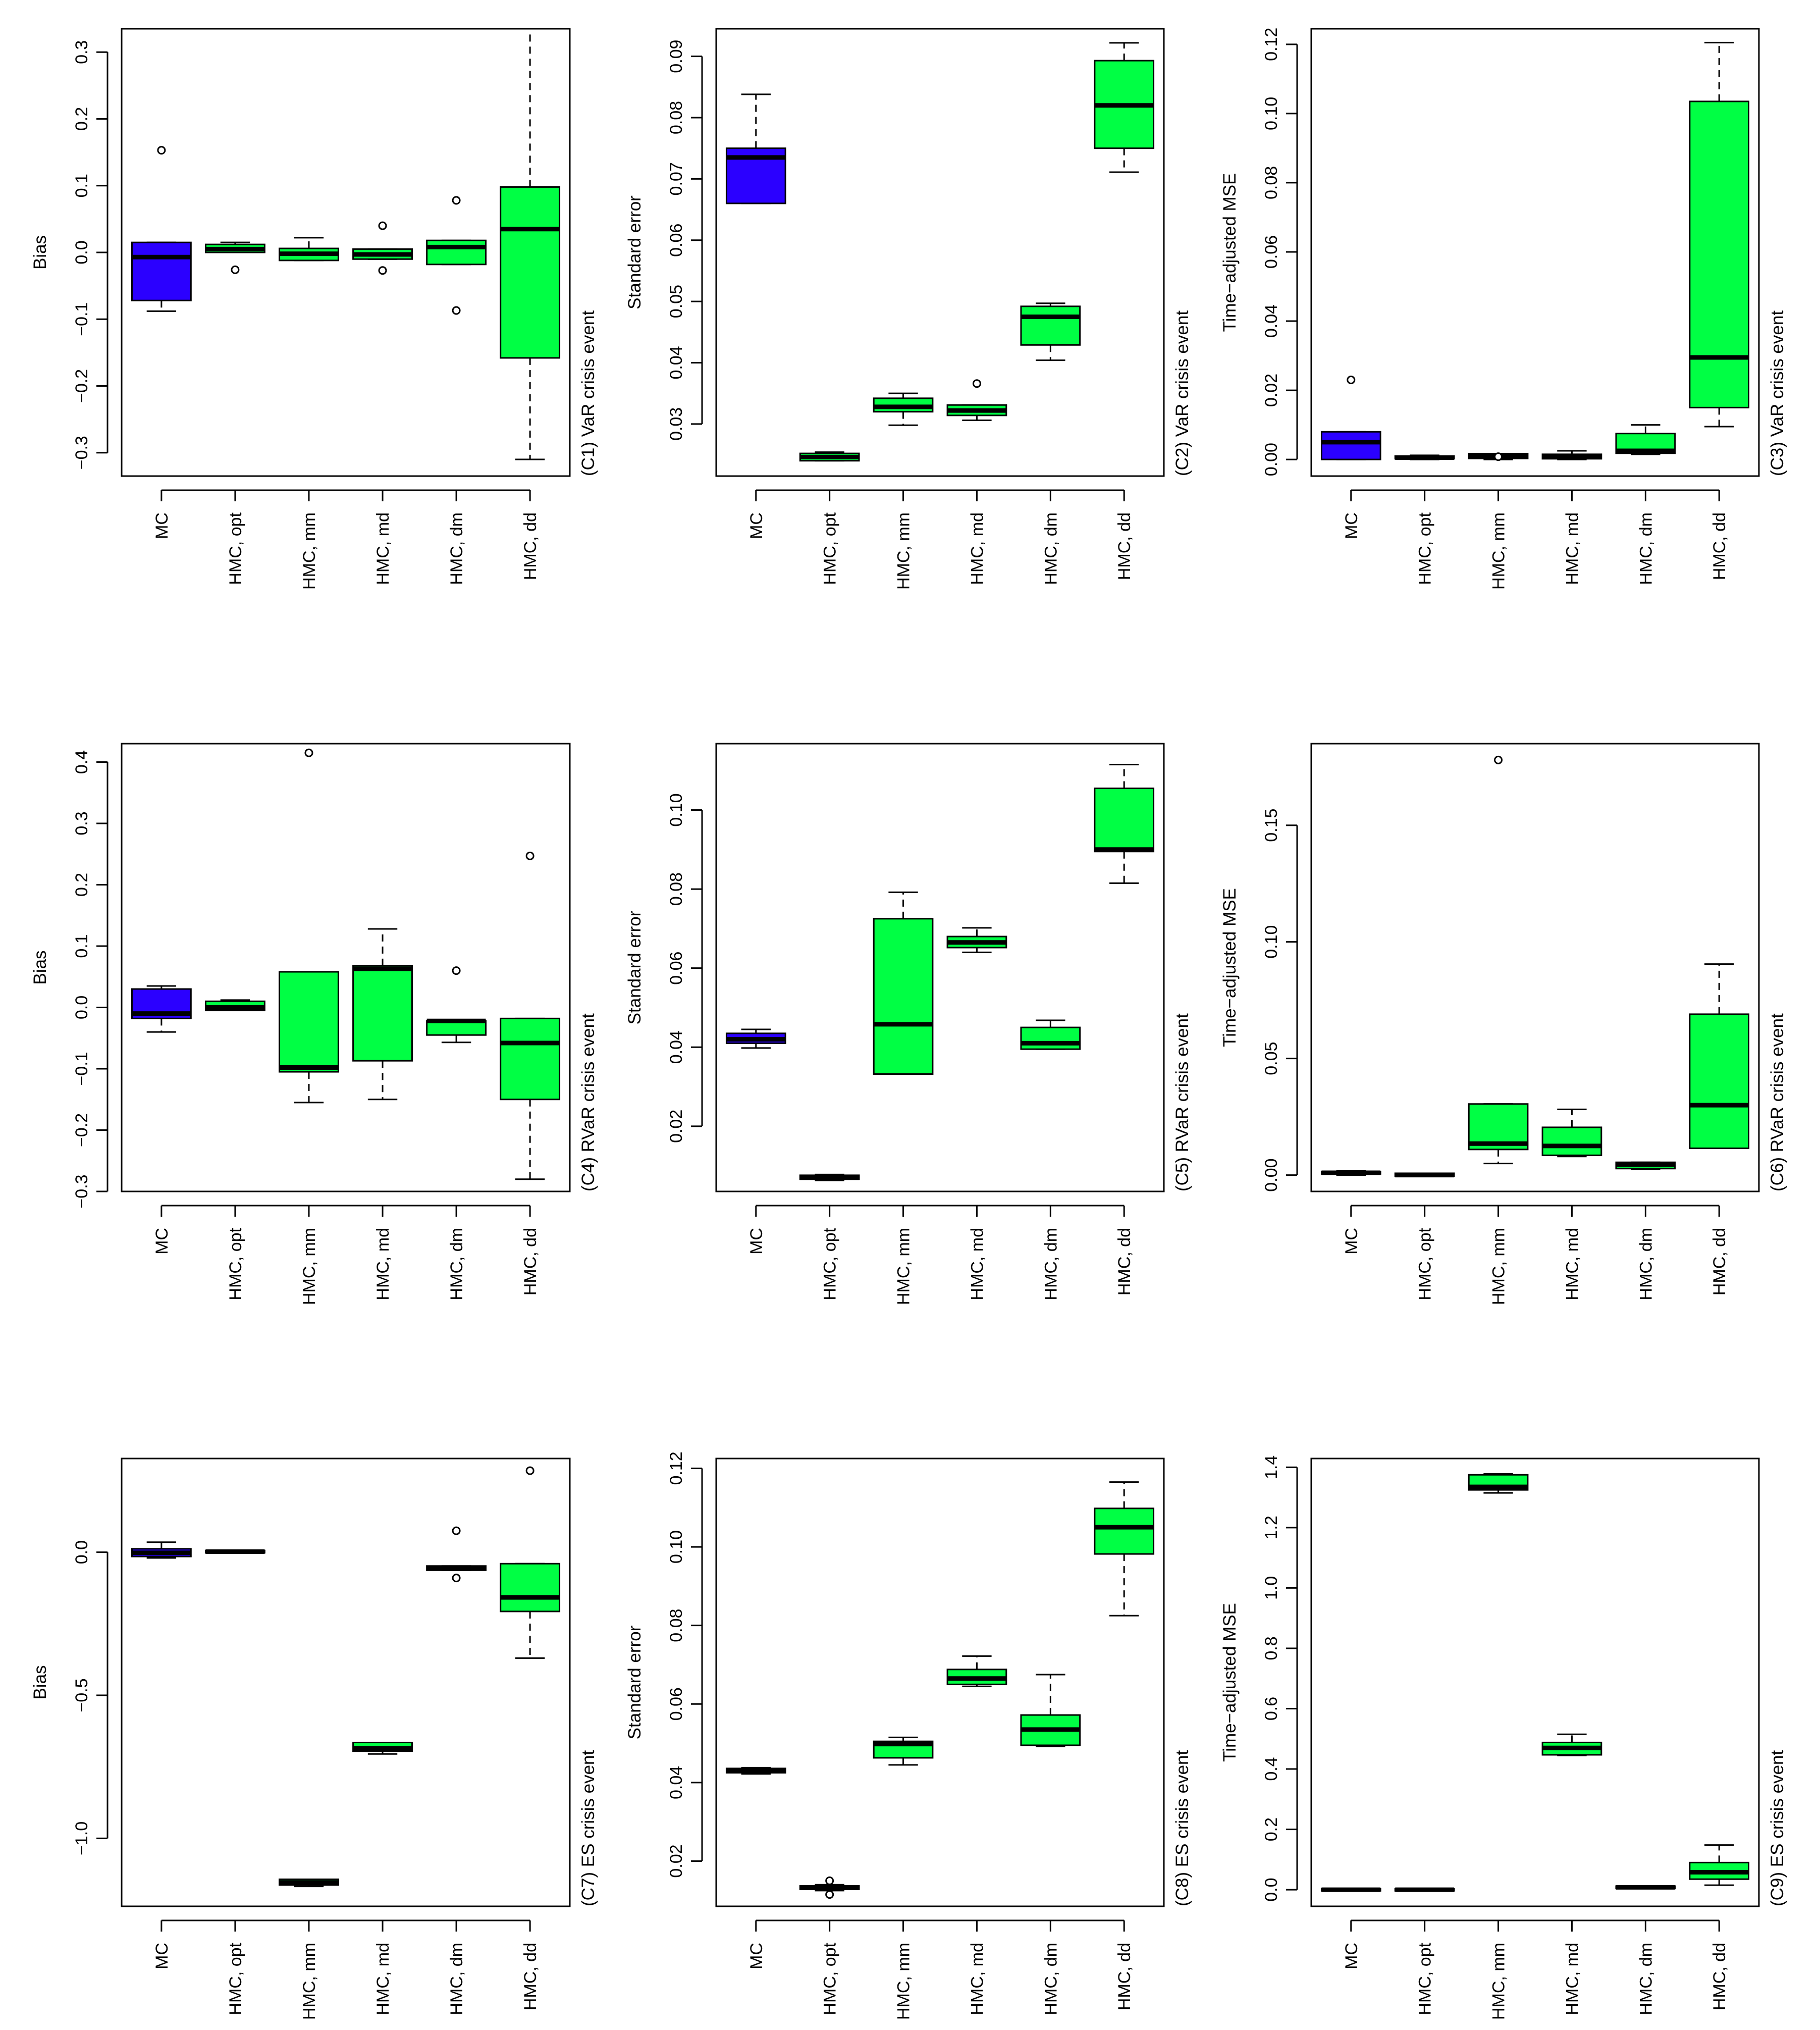 Image resolution: width=1820 pixels, height=2030 pixels. What do you see at coordinates (1778, 1828) in the screenshot?
I see `panel-title: (C9) ES crisis event` at bounding box center [1778, 1828].